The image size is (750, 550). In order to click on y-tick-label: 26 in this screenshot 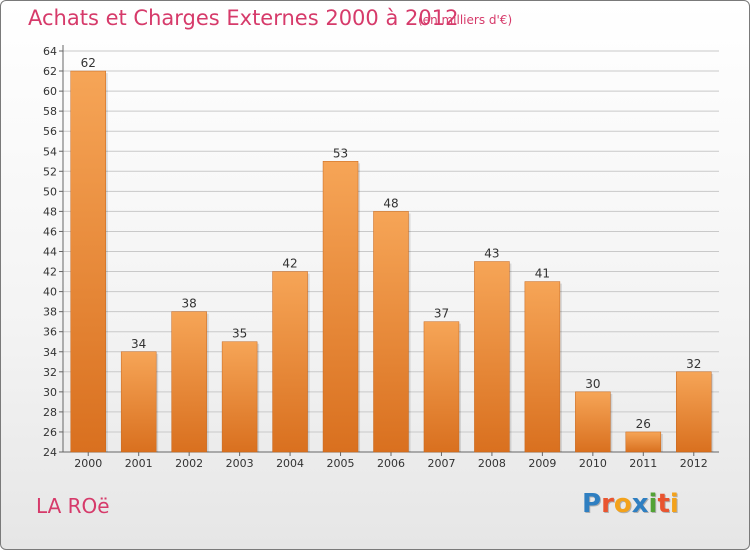, I will do `click(50, 432)`.